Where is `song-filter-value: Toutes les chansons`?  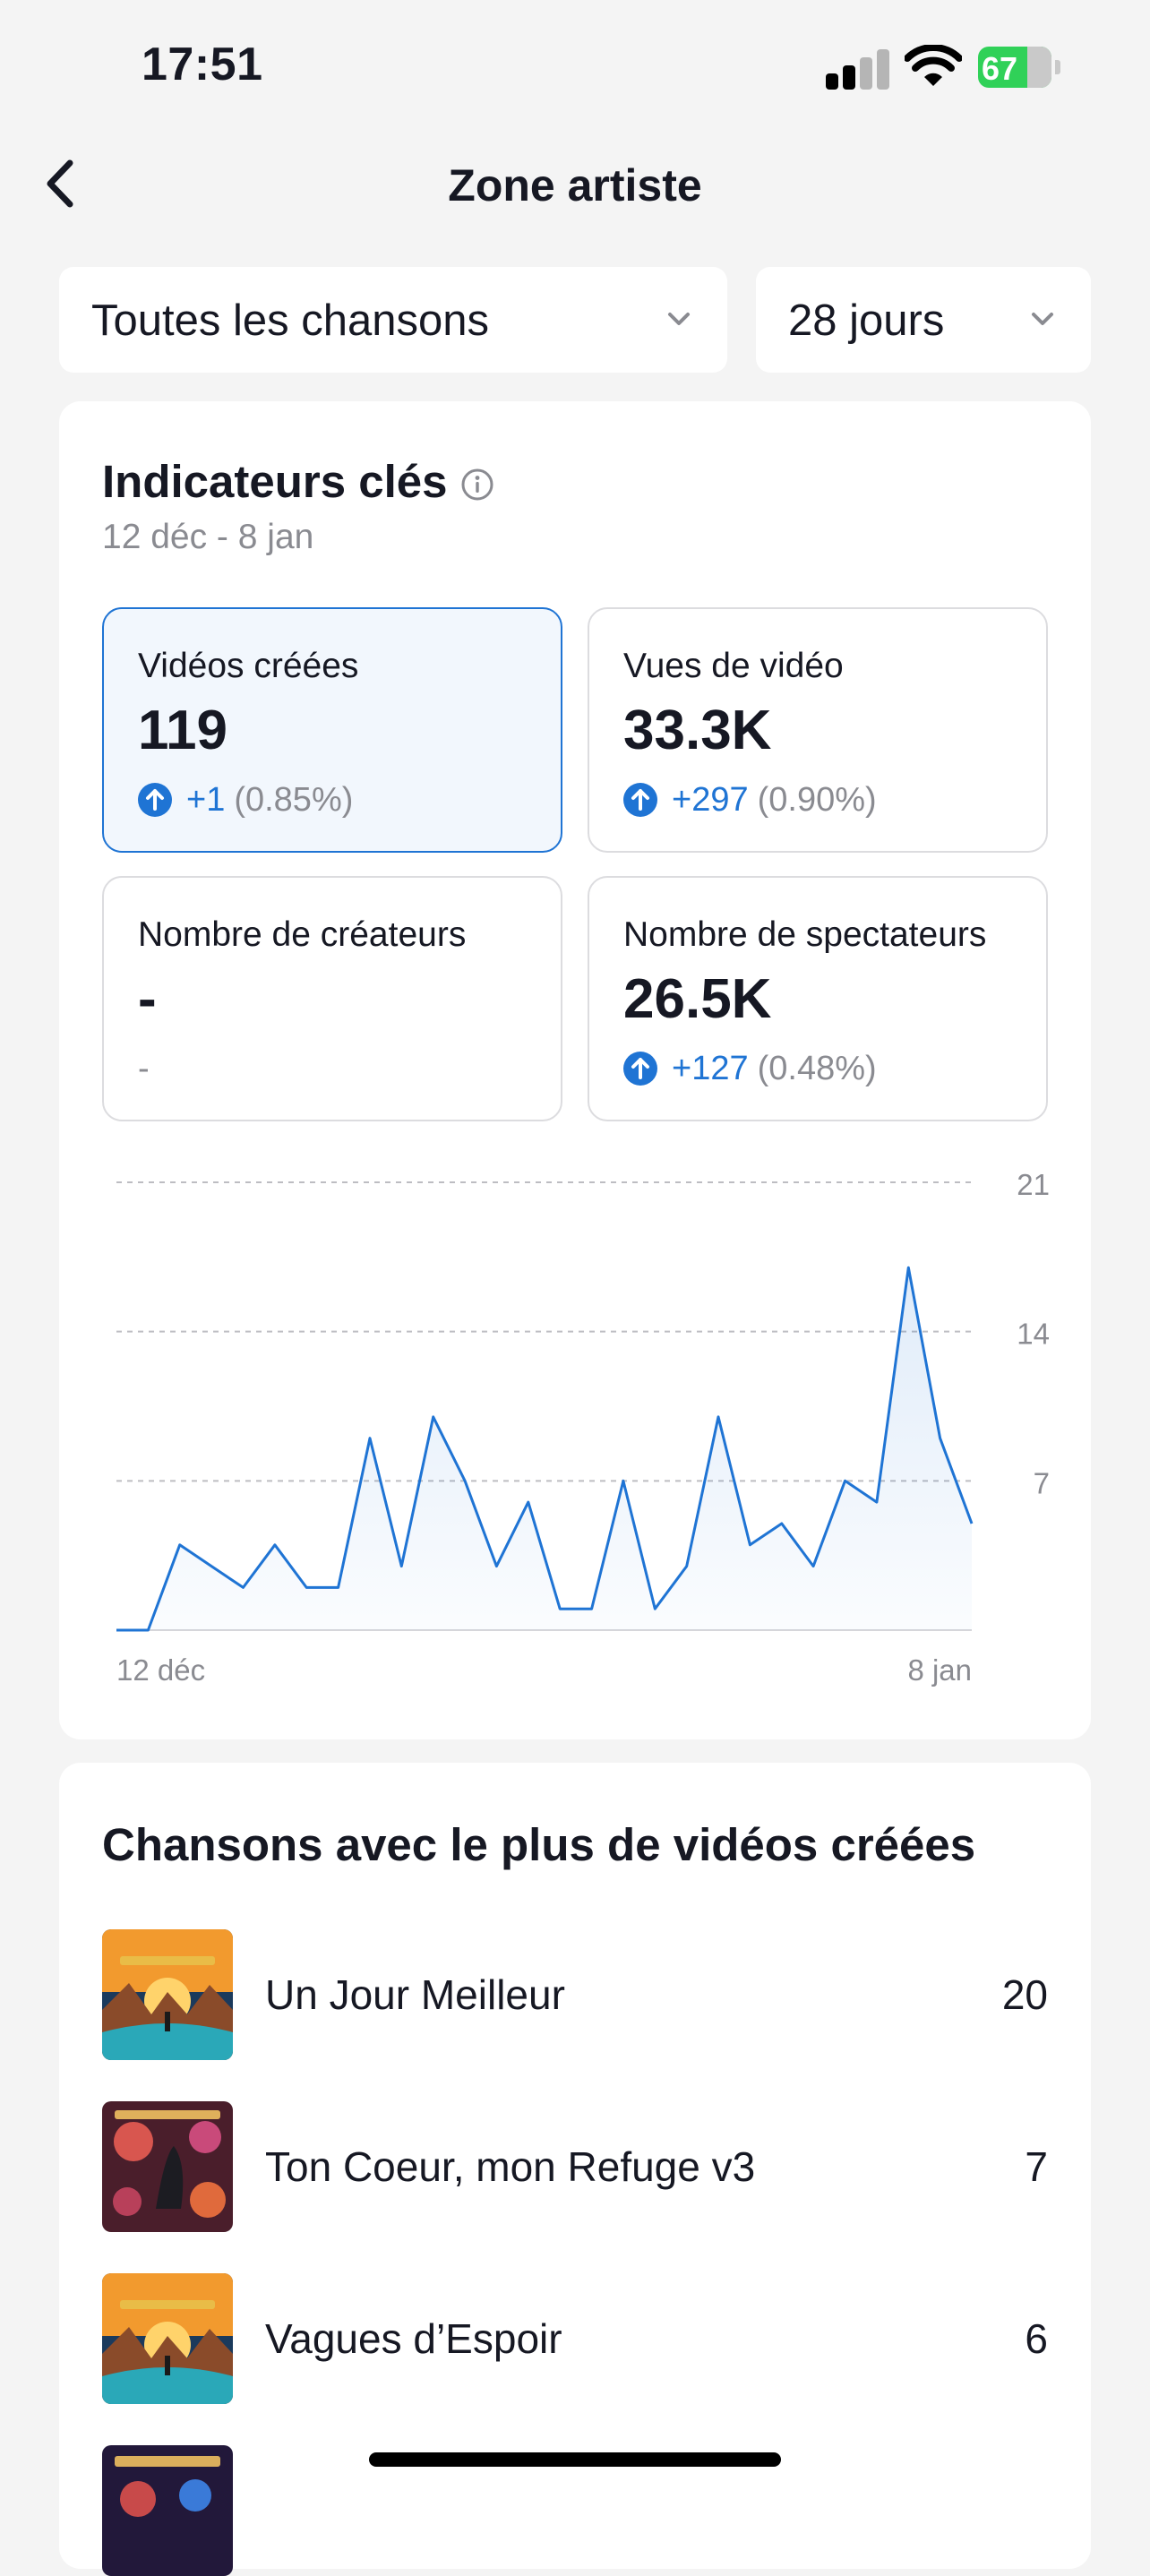
song-filter-value: Toutes les chansons is located at coordinates (290, 321).